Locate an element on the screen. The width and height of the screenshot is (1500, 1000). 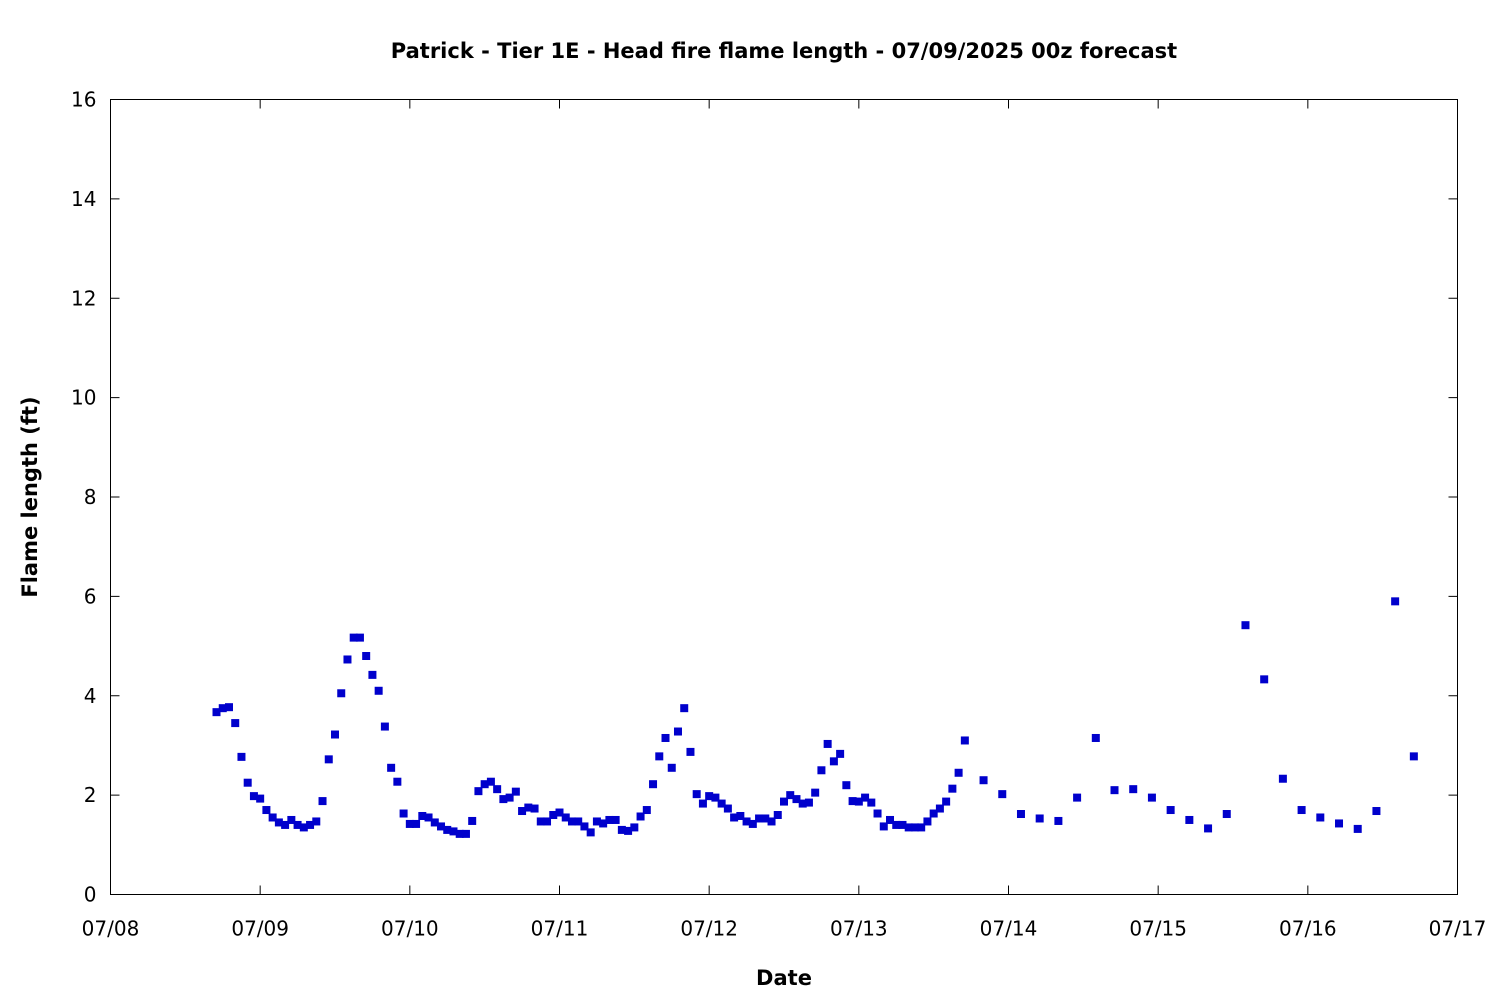
x-tick-label: 07/14 is located at coordinates (1009, 929).